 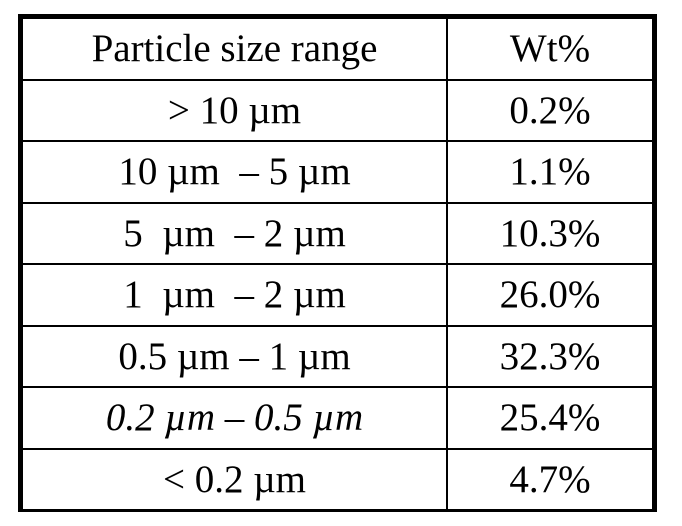 What do you see at coordinates (550, 480) in the screenshot?
I see `wt-percent-cell: 4.7%` at bounding box center [550, 480].